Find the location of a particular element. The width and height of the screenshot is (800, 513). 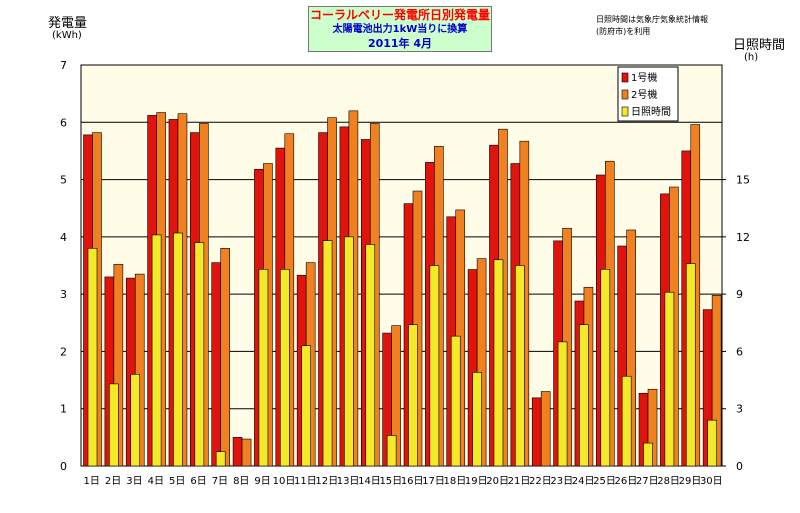

y-right-tick-label: 12 is located at coordinates (743, 237).